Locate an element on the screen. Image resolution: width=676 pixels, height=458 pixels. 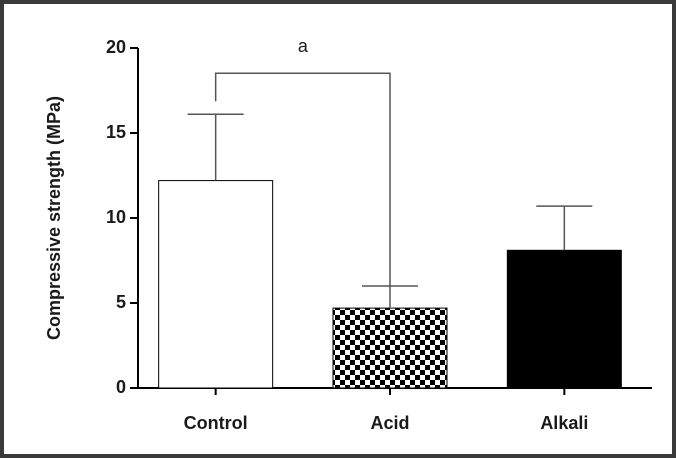
y-axis-label: Compressive strength (MPa) is located at coordinates (54, 218).